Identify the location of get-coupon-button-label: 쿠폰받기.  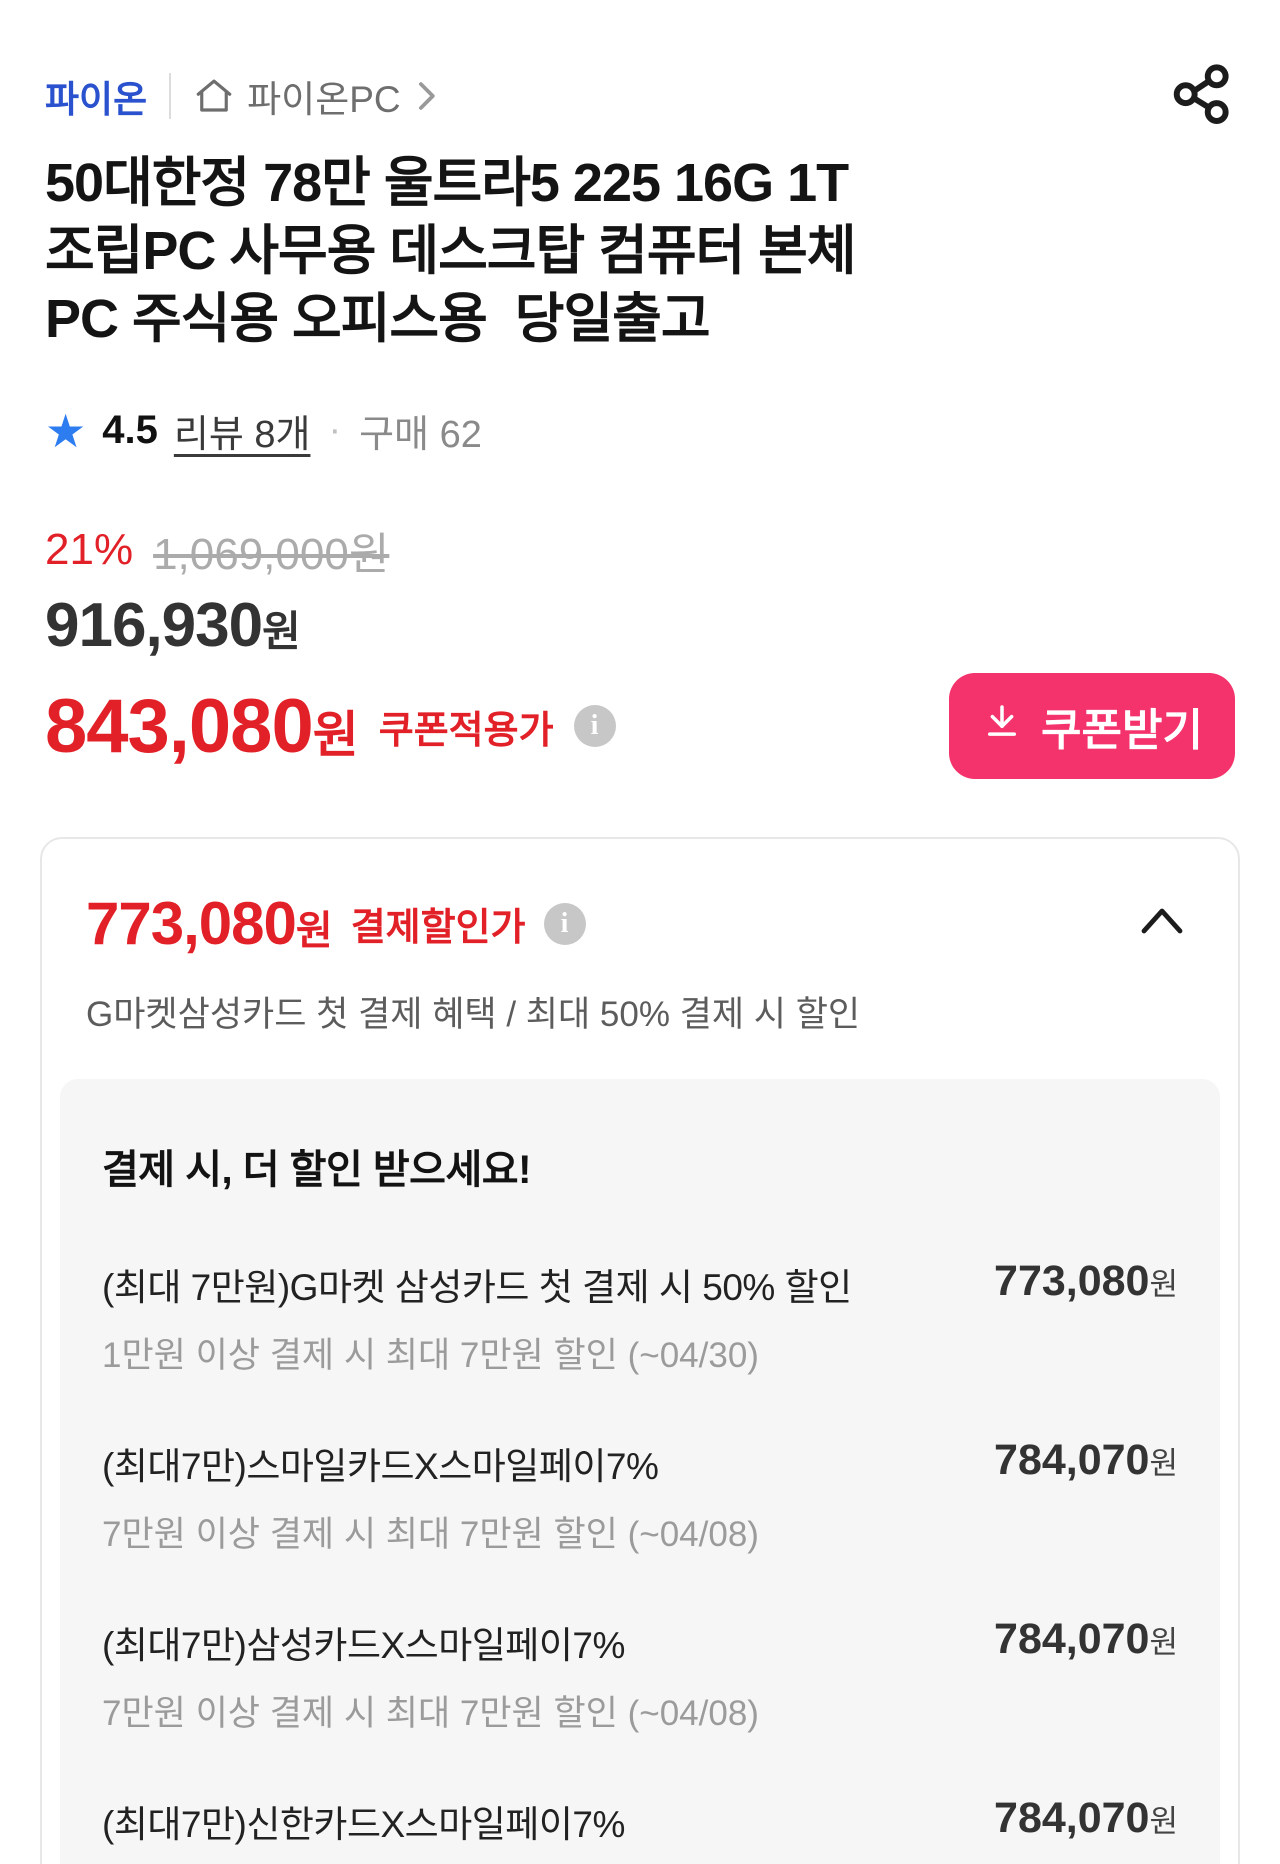
(1122, 730).